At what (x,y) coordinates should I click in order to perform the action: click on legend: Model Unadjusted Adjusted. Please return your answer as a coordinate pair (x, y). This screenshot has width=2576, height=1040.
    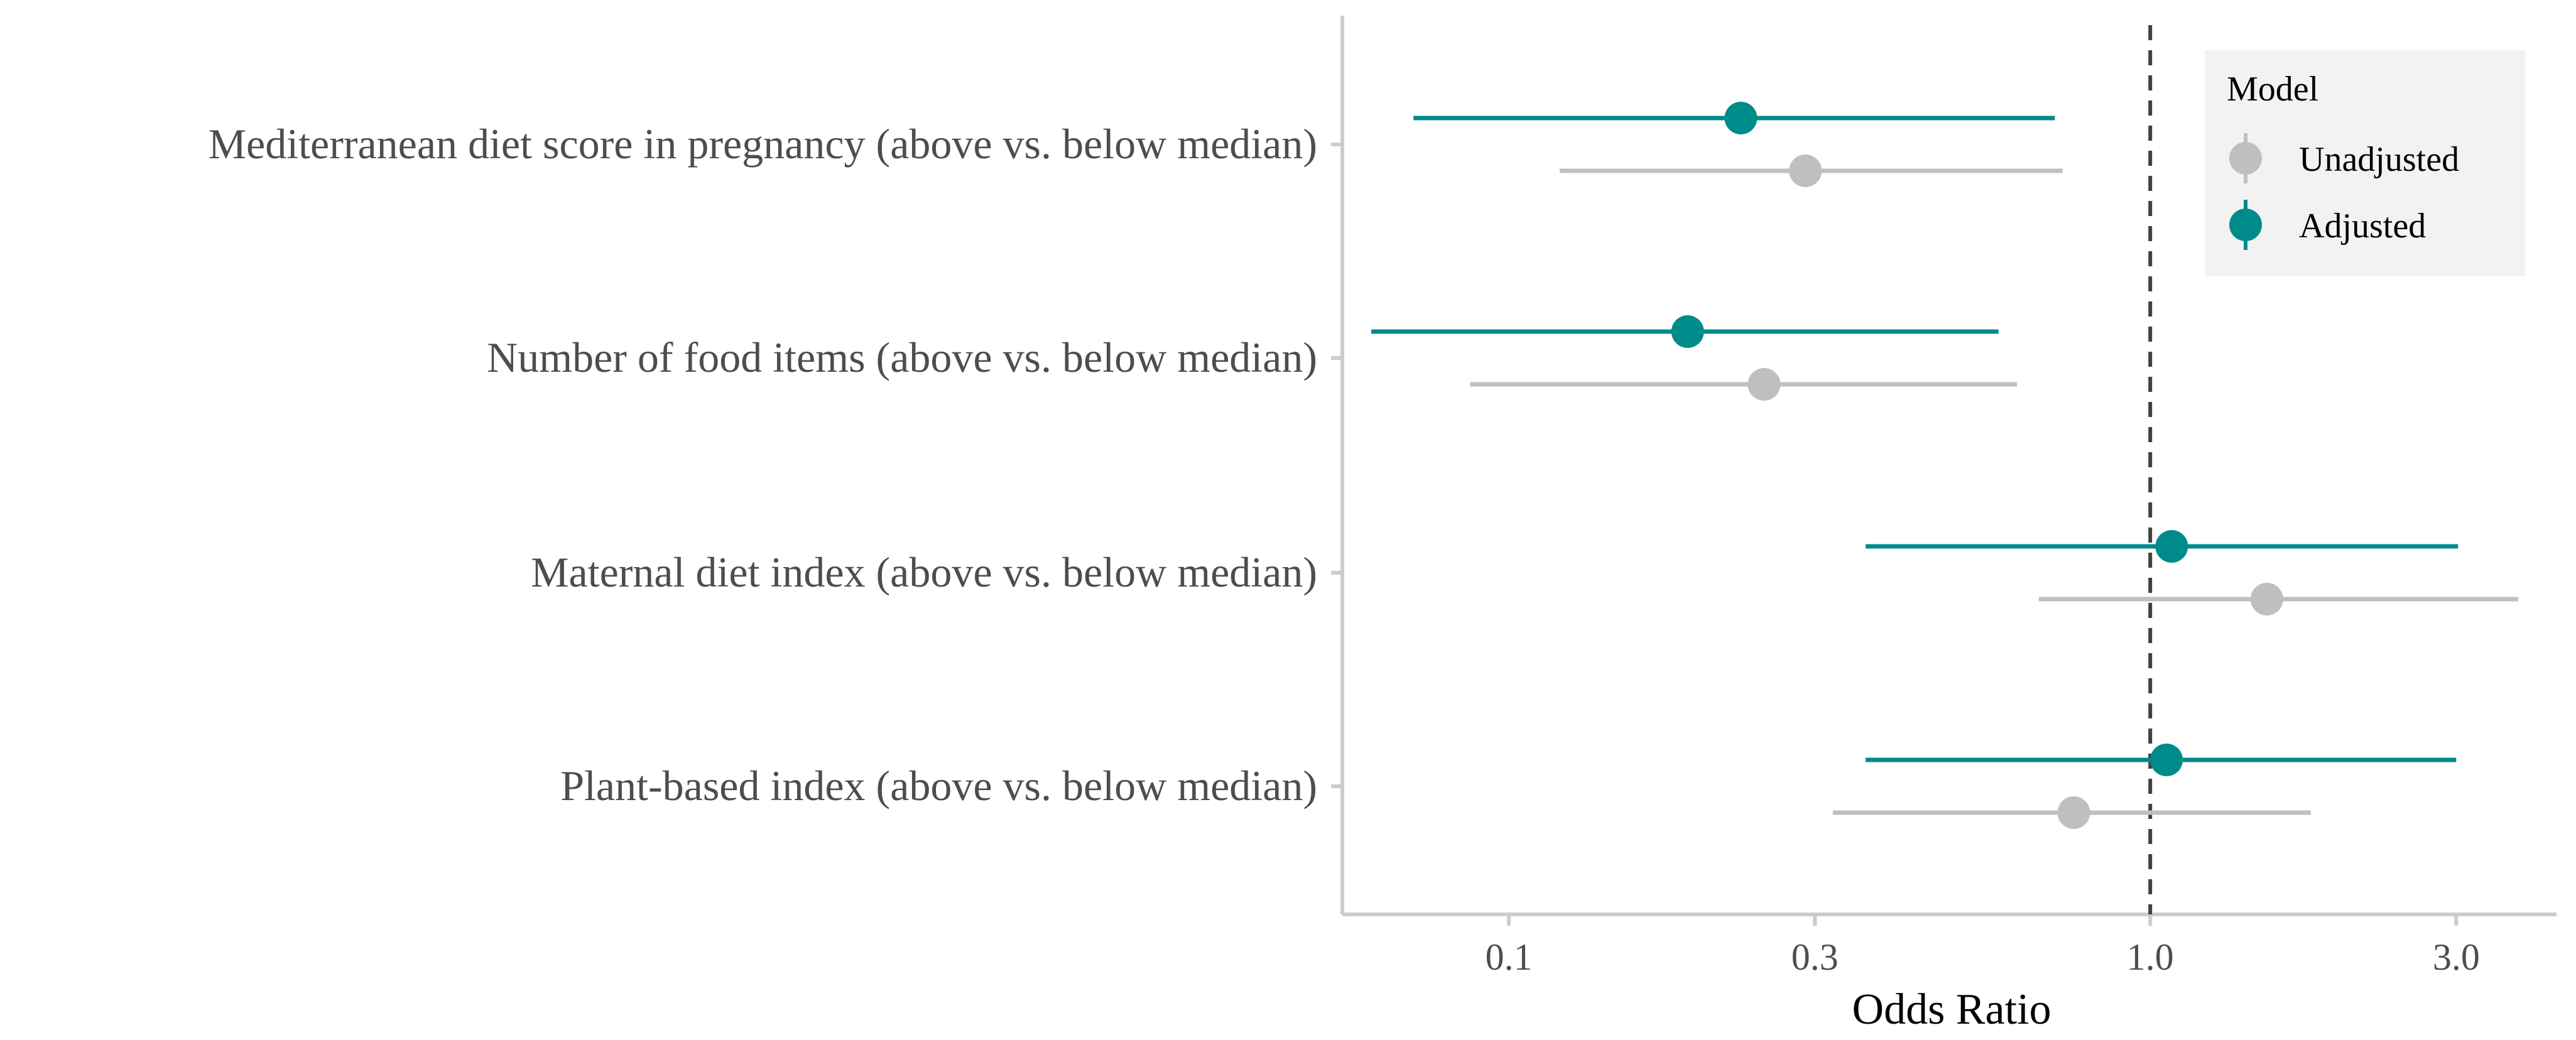
    Looking at the image, I should click on (2365, 163).